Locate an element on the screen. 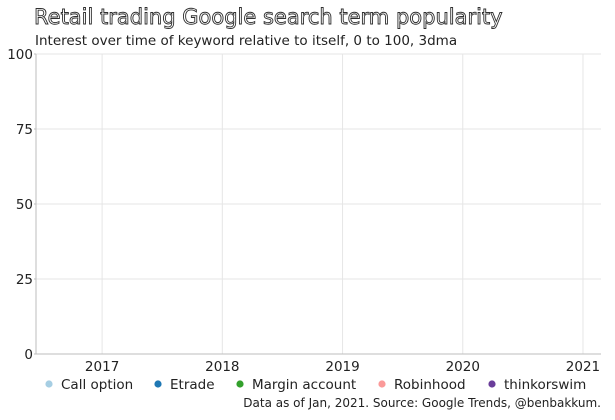 The height and width of the screenshot is (420, 615). y-tick-label: 0 is located at coordinates (28, 355).